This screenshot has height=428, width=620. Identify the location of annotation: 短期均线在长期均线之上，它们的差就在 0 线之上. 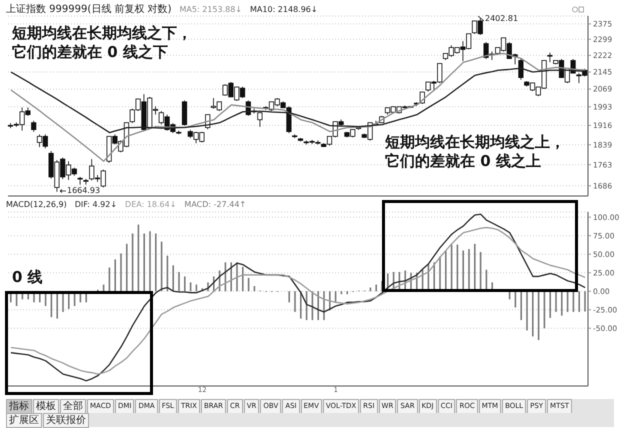
(475, 152).